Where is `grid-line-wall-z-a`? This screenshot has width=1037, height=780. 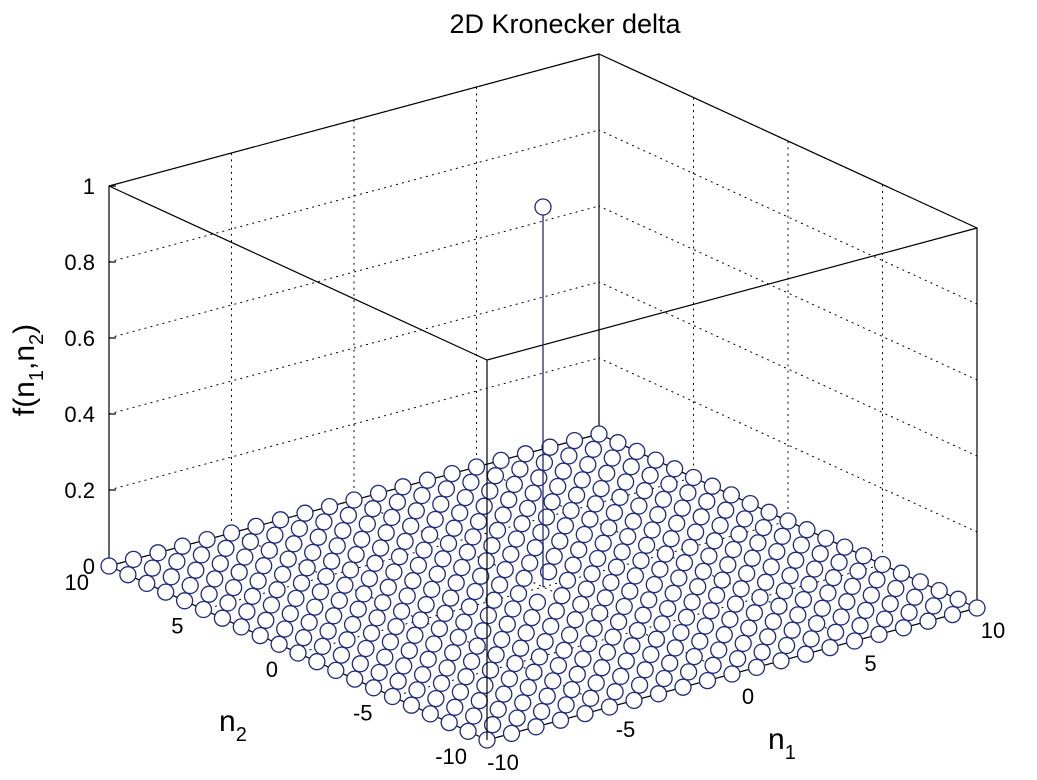
grid-line-wall-z-a is located at coordinates (788, 445).